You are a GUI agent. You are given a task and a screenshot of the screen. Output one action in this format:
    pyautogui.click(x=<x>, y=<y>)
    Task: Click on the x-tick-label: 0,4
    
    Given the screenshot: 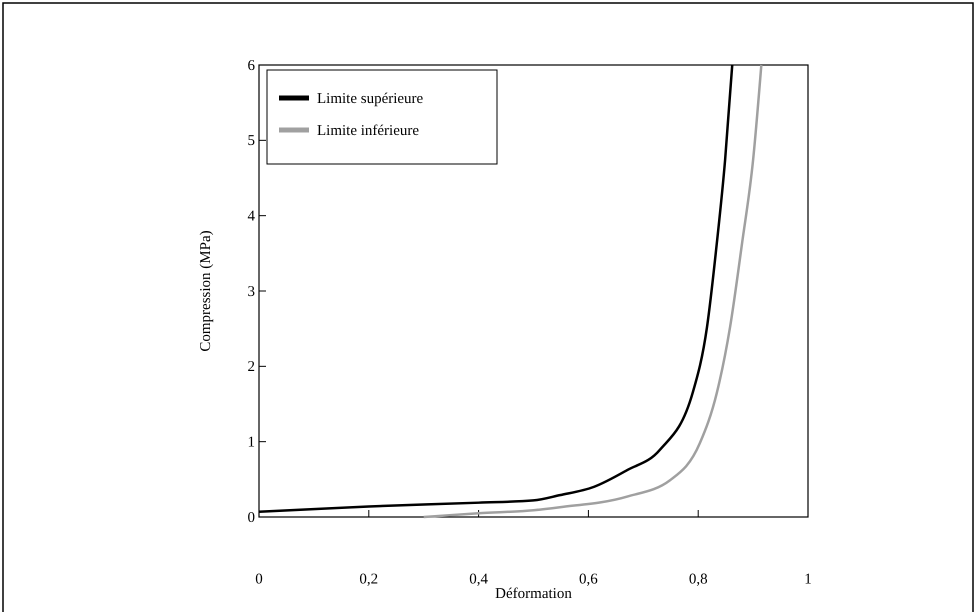 What is the action you would take?
    pyautogui.click(x=478, y=580)
    